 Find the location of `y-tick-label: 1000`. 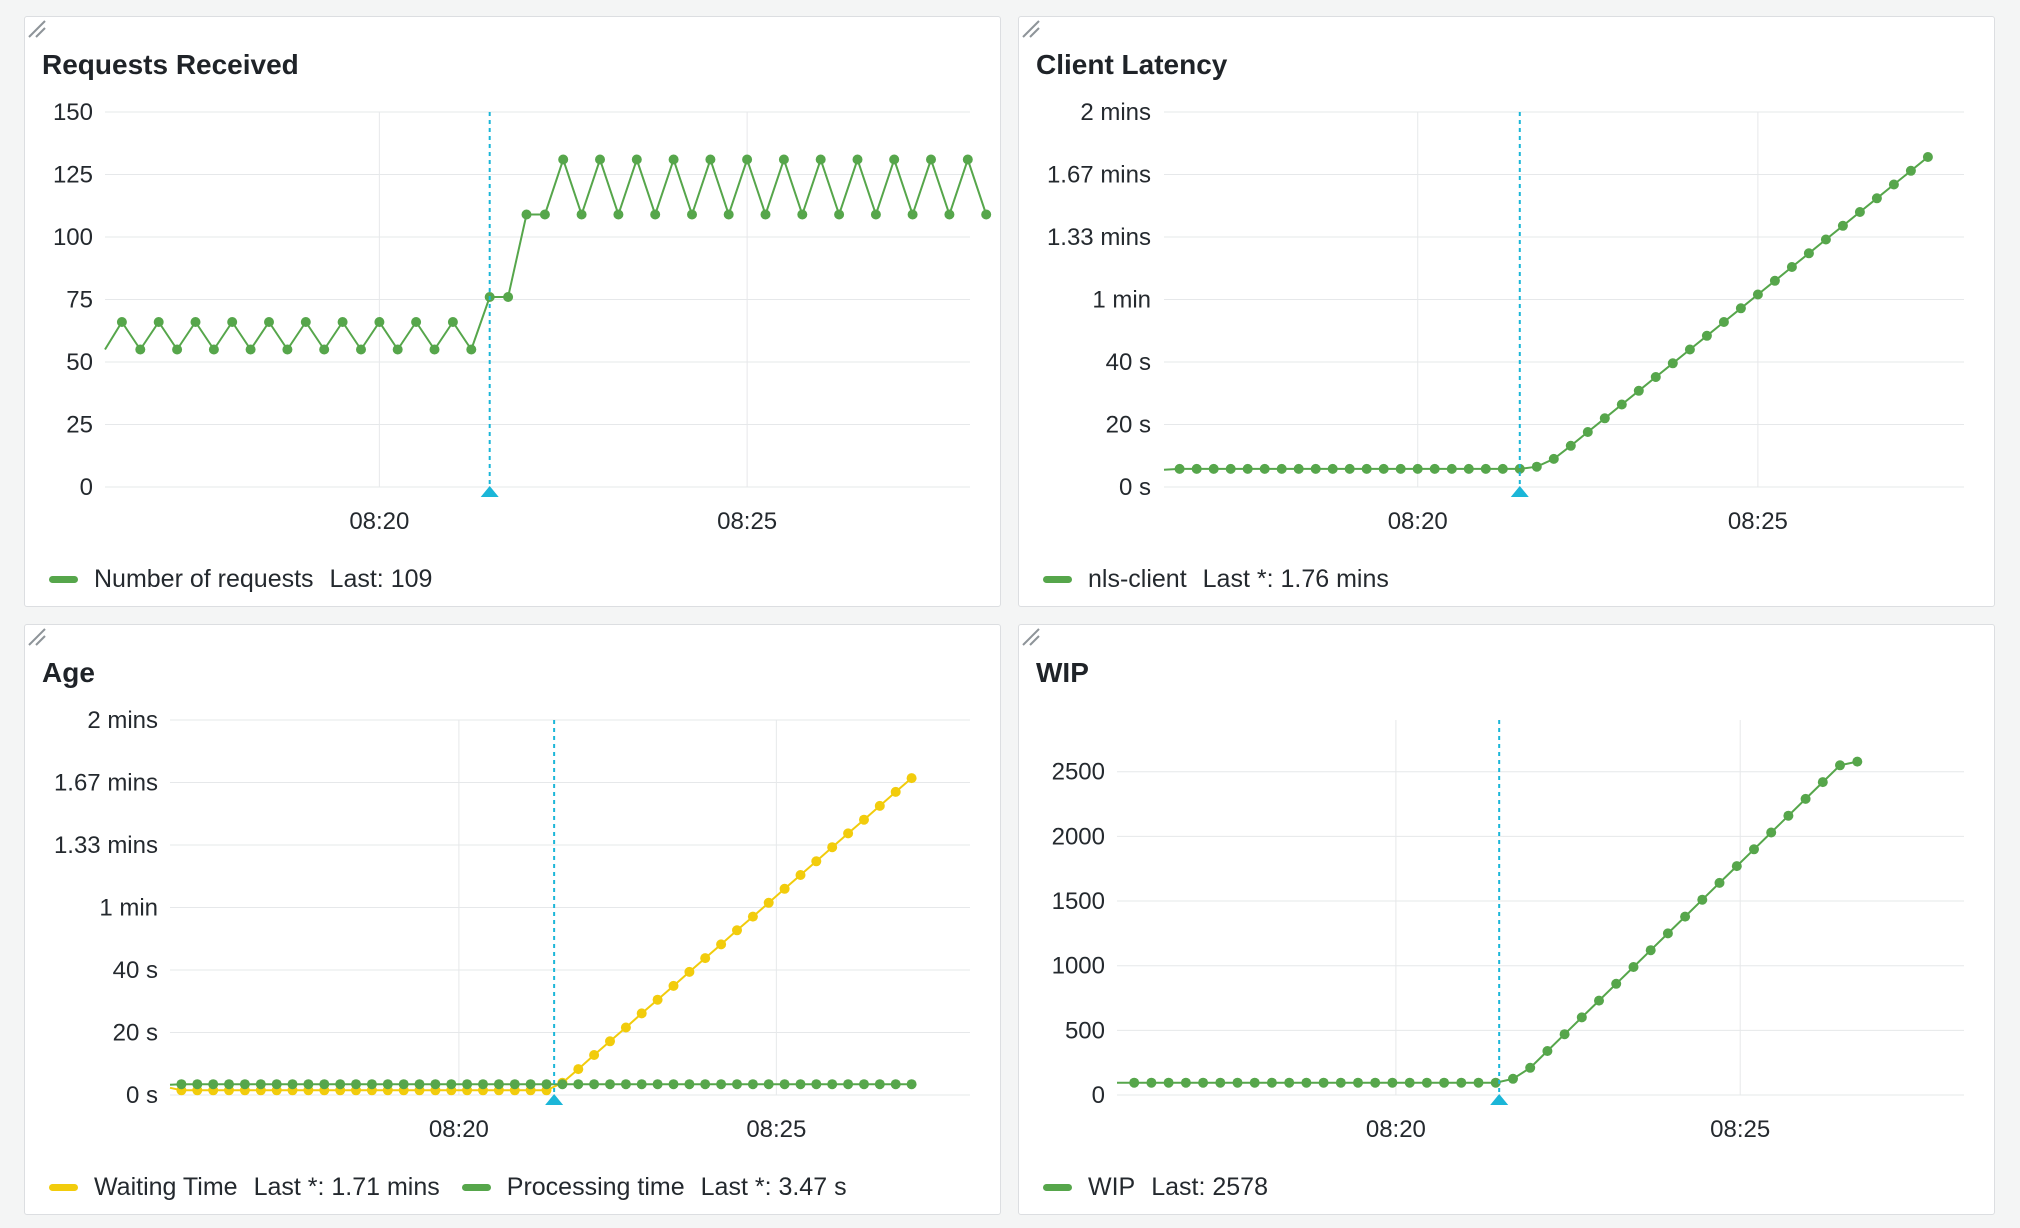

y-tick-label: 1000 is located at coordinates (1078, 966).